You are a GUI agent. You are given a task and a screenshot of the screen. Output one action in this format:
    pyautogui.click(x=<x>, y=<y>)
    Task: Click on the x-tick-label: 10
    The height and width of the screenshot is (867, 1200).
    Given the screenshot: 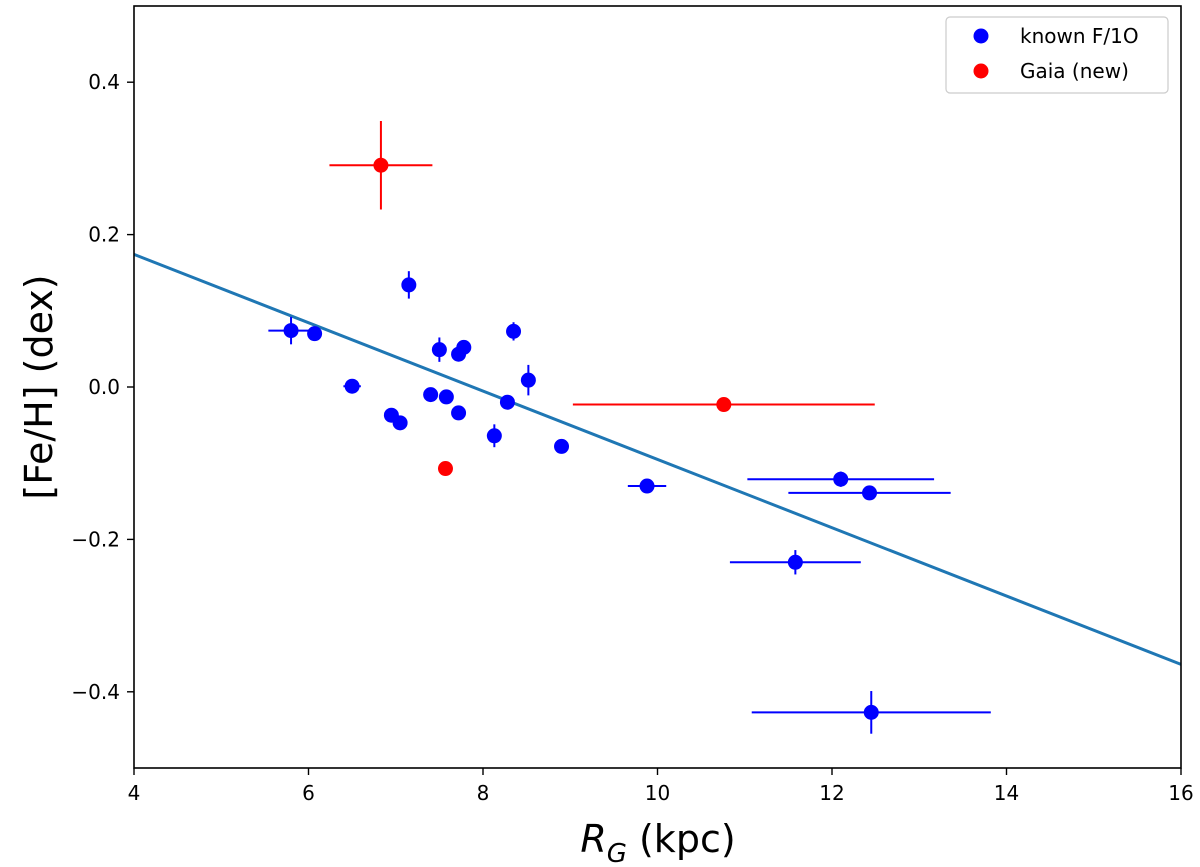 What is the action you would take?
    pyautogui.click(x=657, y=793)
    